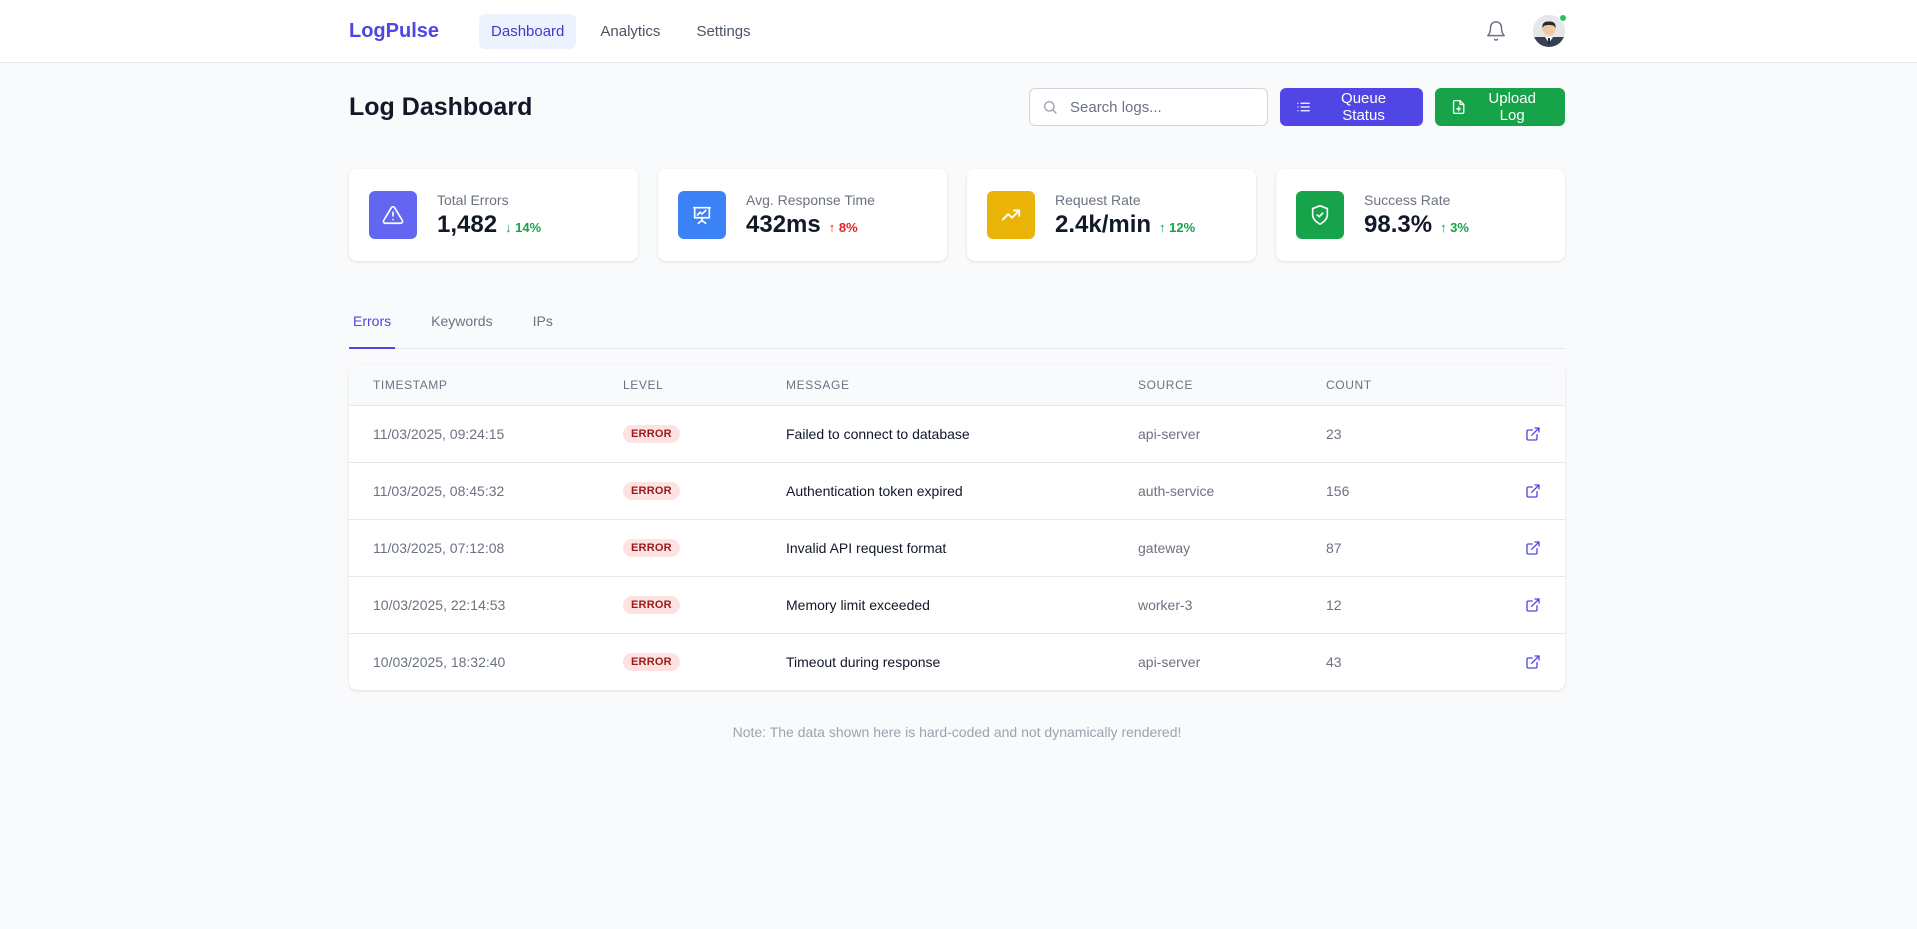 Image resolution: width=1917 pixels, height=929 pixels. I want to click on page-title: Log Dashboard, so click(441, 106).